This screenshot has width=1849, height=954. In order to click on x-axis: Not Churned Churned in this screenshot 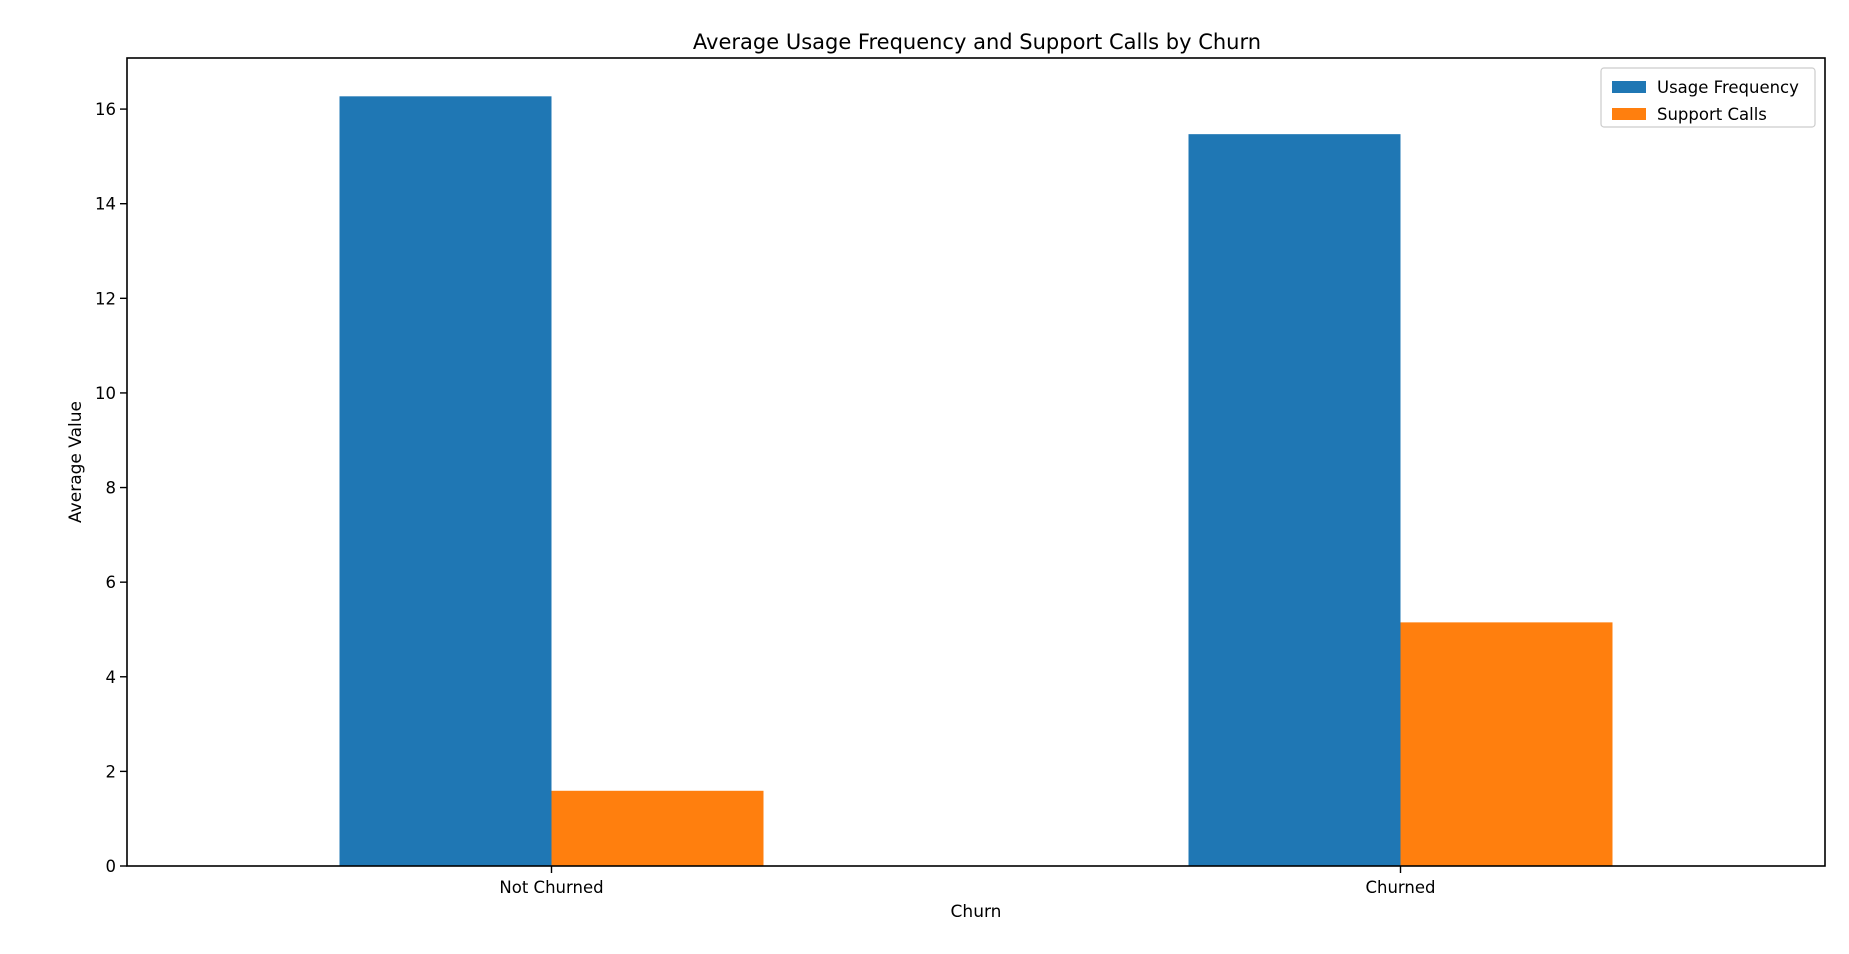, I will do `click(967, 881)`.